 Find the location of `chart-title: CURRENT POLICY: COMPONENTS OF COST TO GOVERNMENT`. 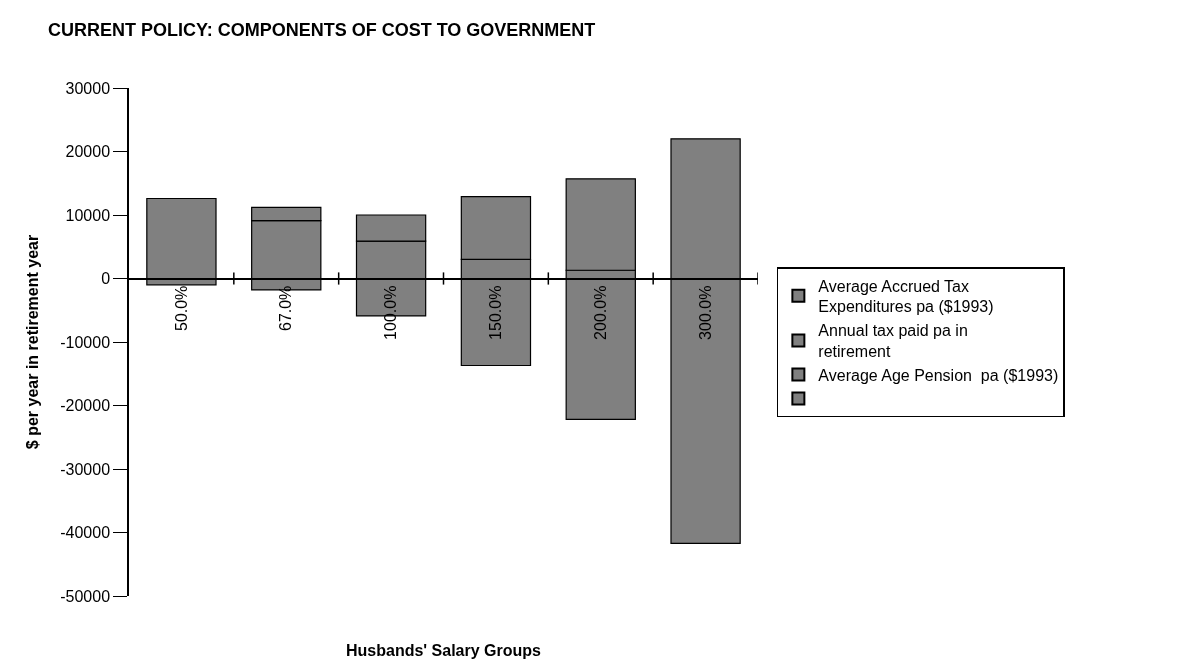

chart-title: CURRENT POLICY: COMPONENTS OF COST TO GOVERNMENT is located at coordinates (322, 30).